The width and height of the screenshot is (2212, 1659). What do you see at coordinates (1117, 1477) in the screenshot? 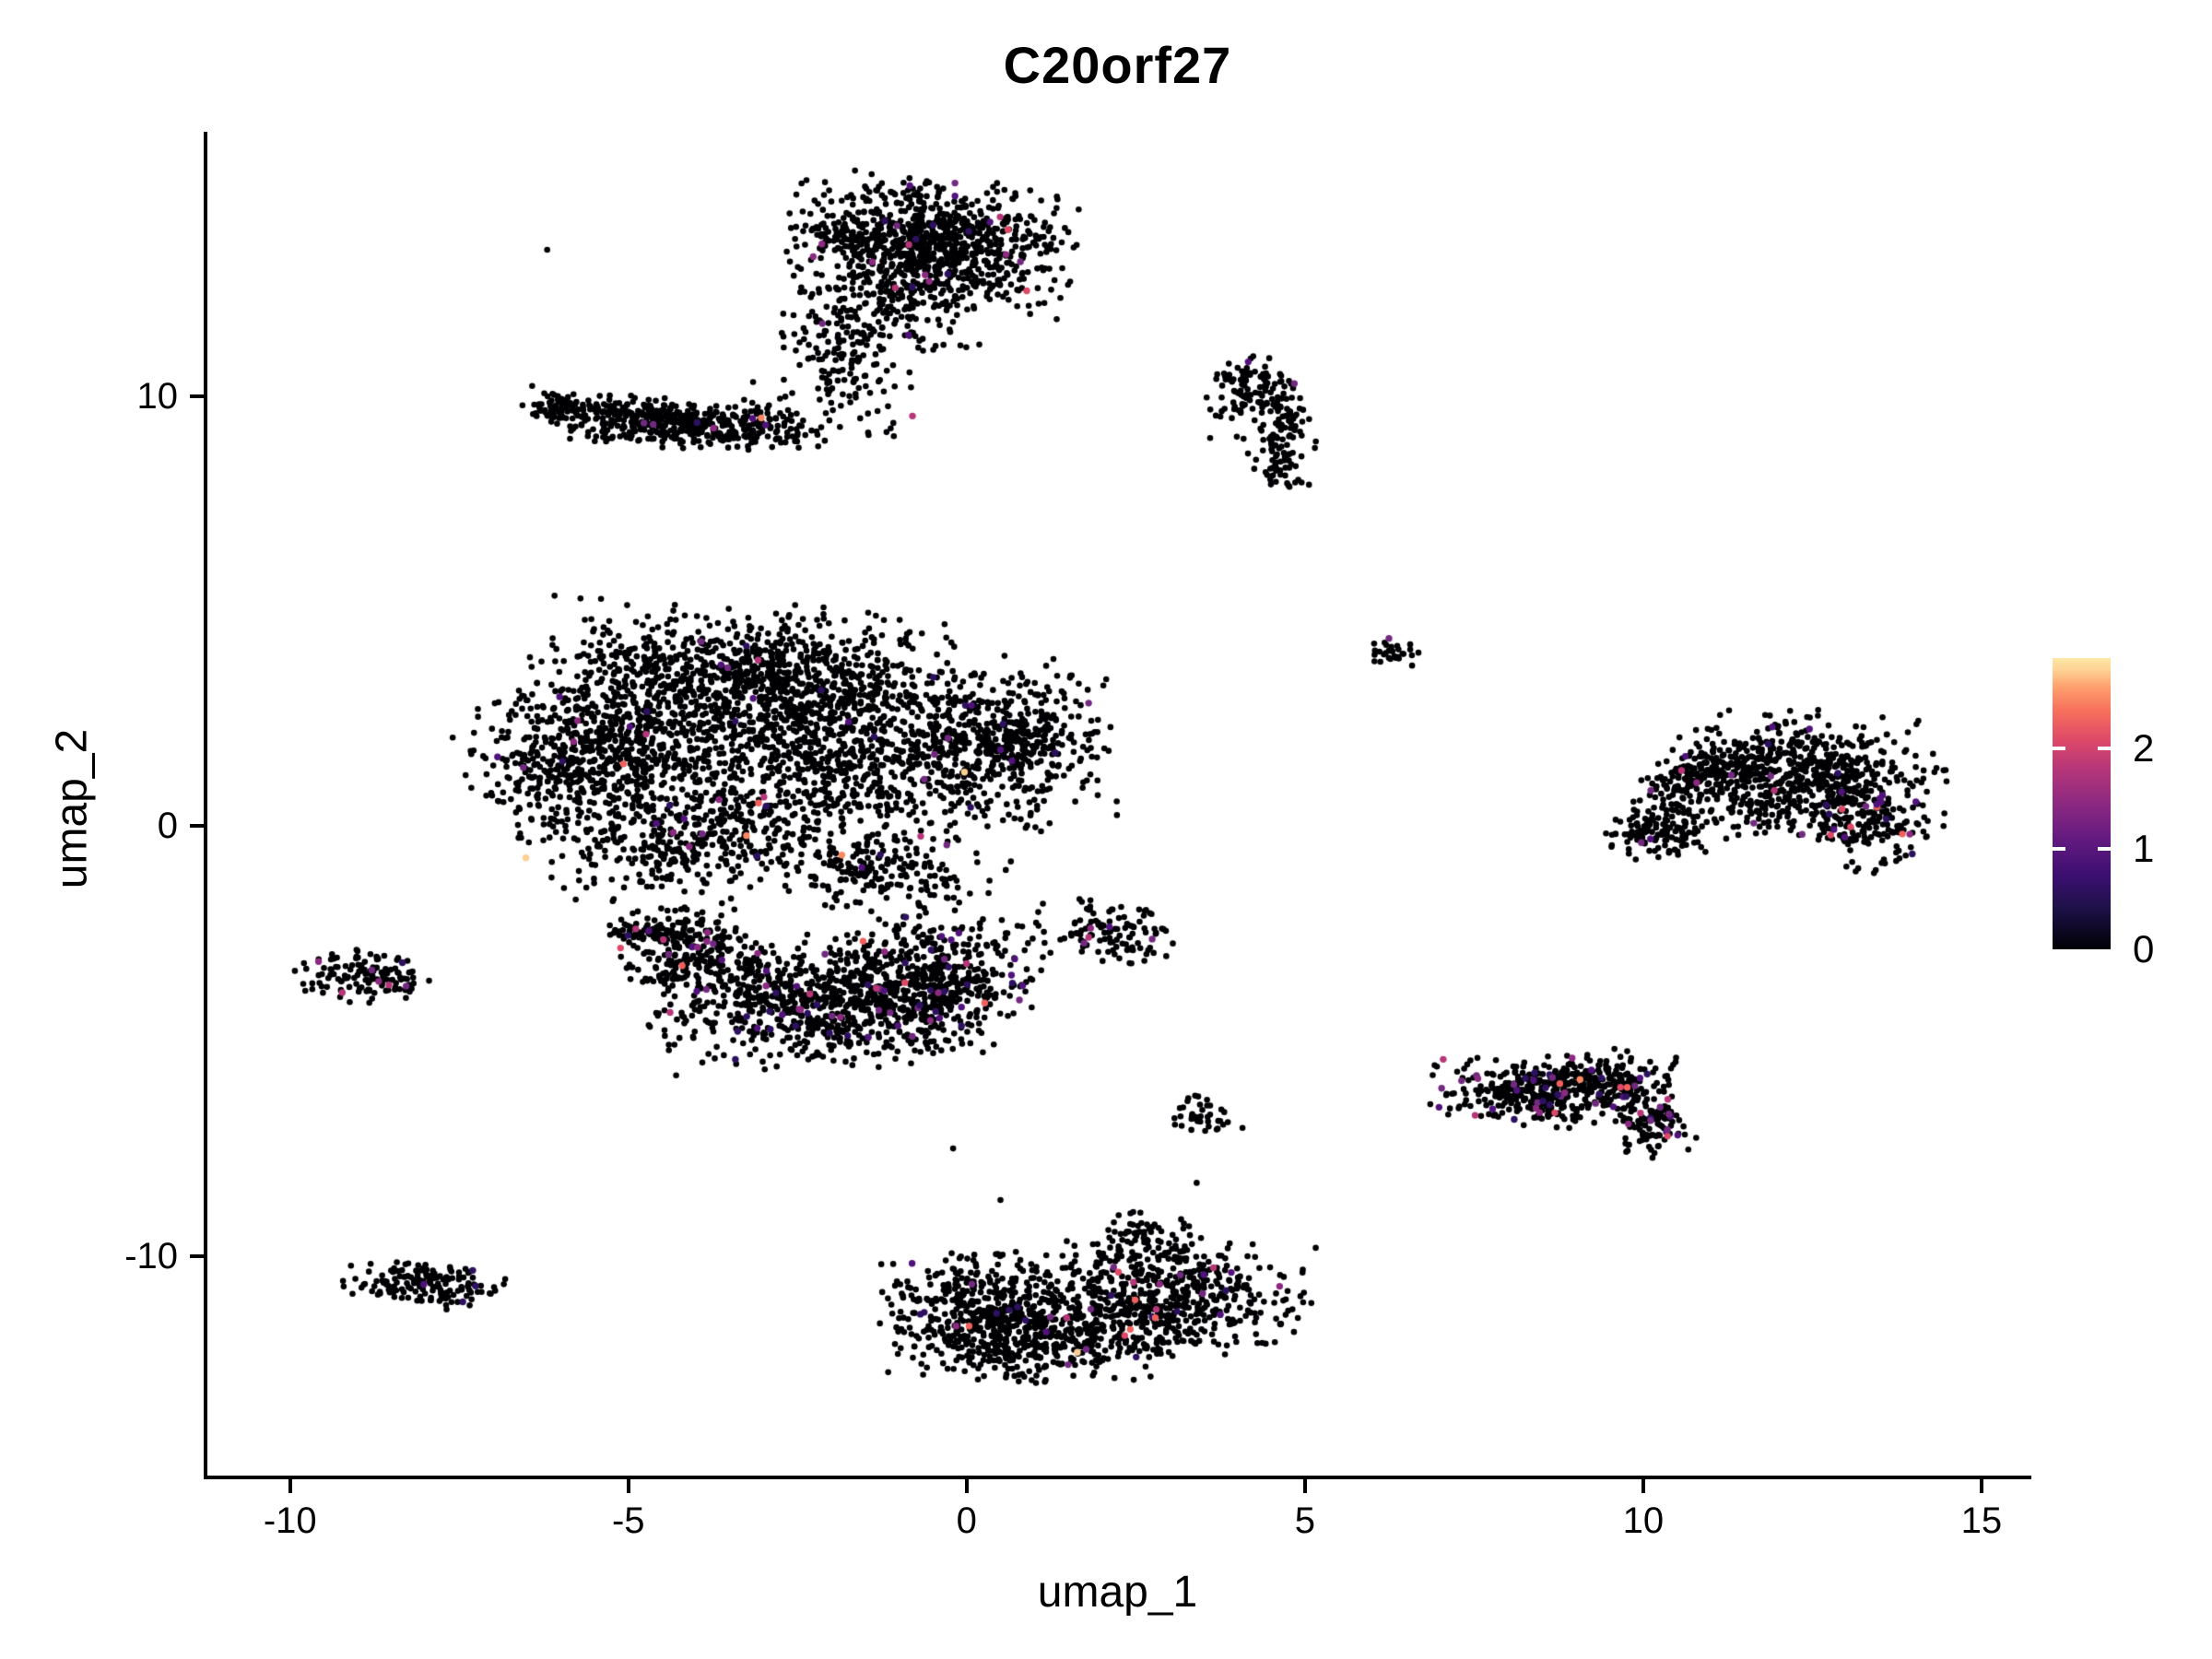
I see `x-axis-line` at bounding box center [1117, 1477].